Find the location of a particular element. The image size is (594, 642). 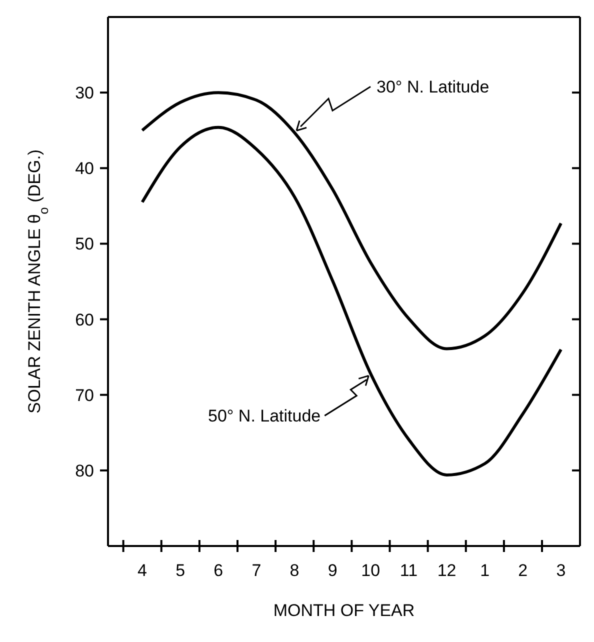

x-tick-label: 1 is located at coordinates (485, 570).